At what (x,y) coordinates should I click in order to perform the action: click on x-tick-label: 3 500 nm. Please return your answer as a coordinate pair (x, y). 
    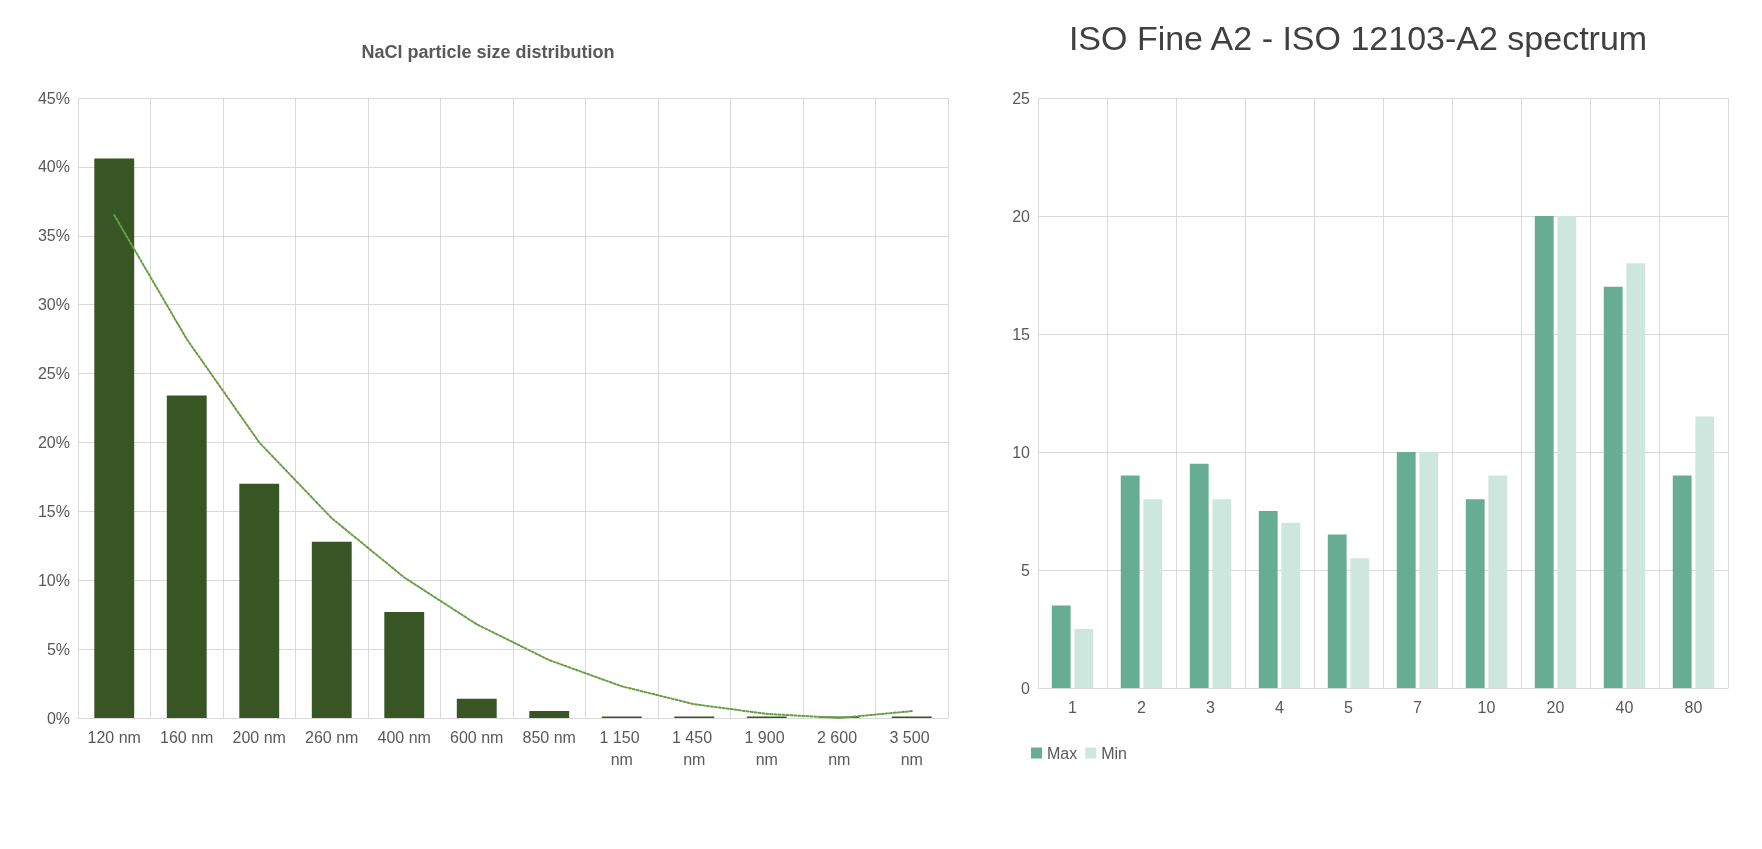
    Looking at the image, I should click on (911, 748).